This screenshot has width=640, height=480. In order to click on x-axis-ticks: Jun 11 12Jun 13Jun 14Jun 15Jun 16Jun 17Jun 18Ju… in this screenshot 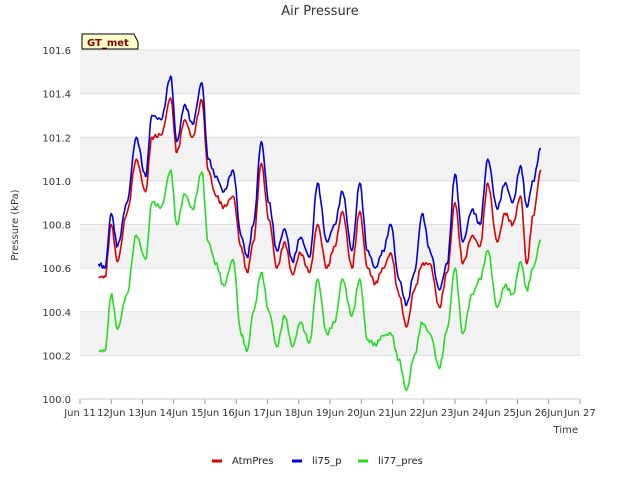, I will do `click(329, 409)`.